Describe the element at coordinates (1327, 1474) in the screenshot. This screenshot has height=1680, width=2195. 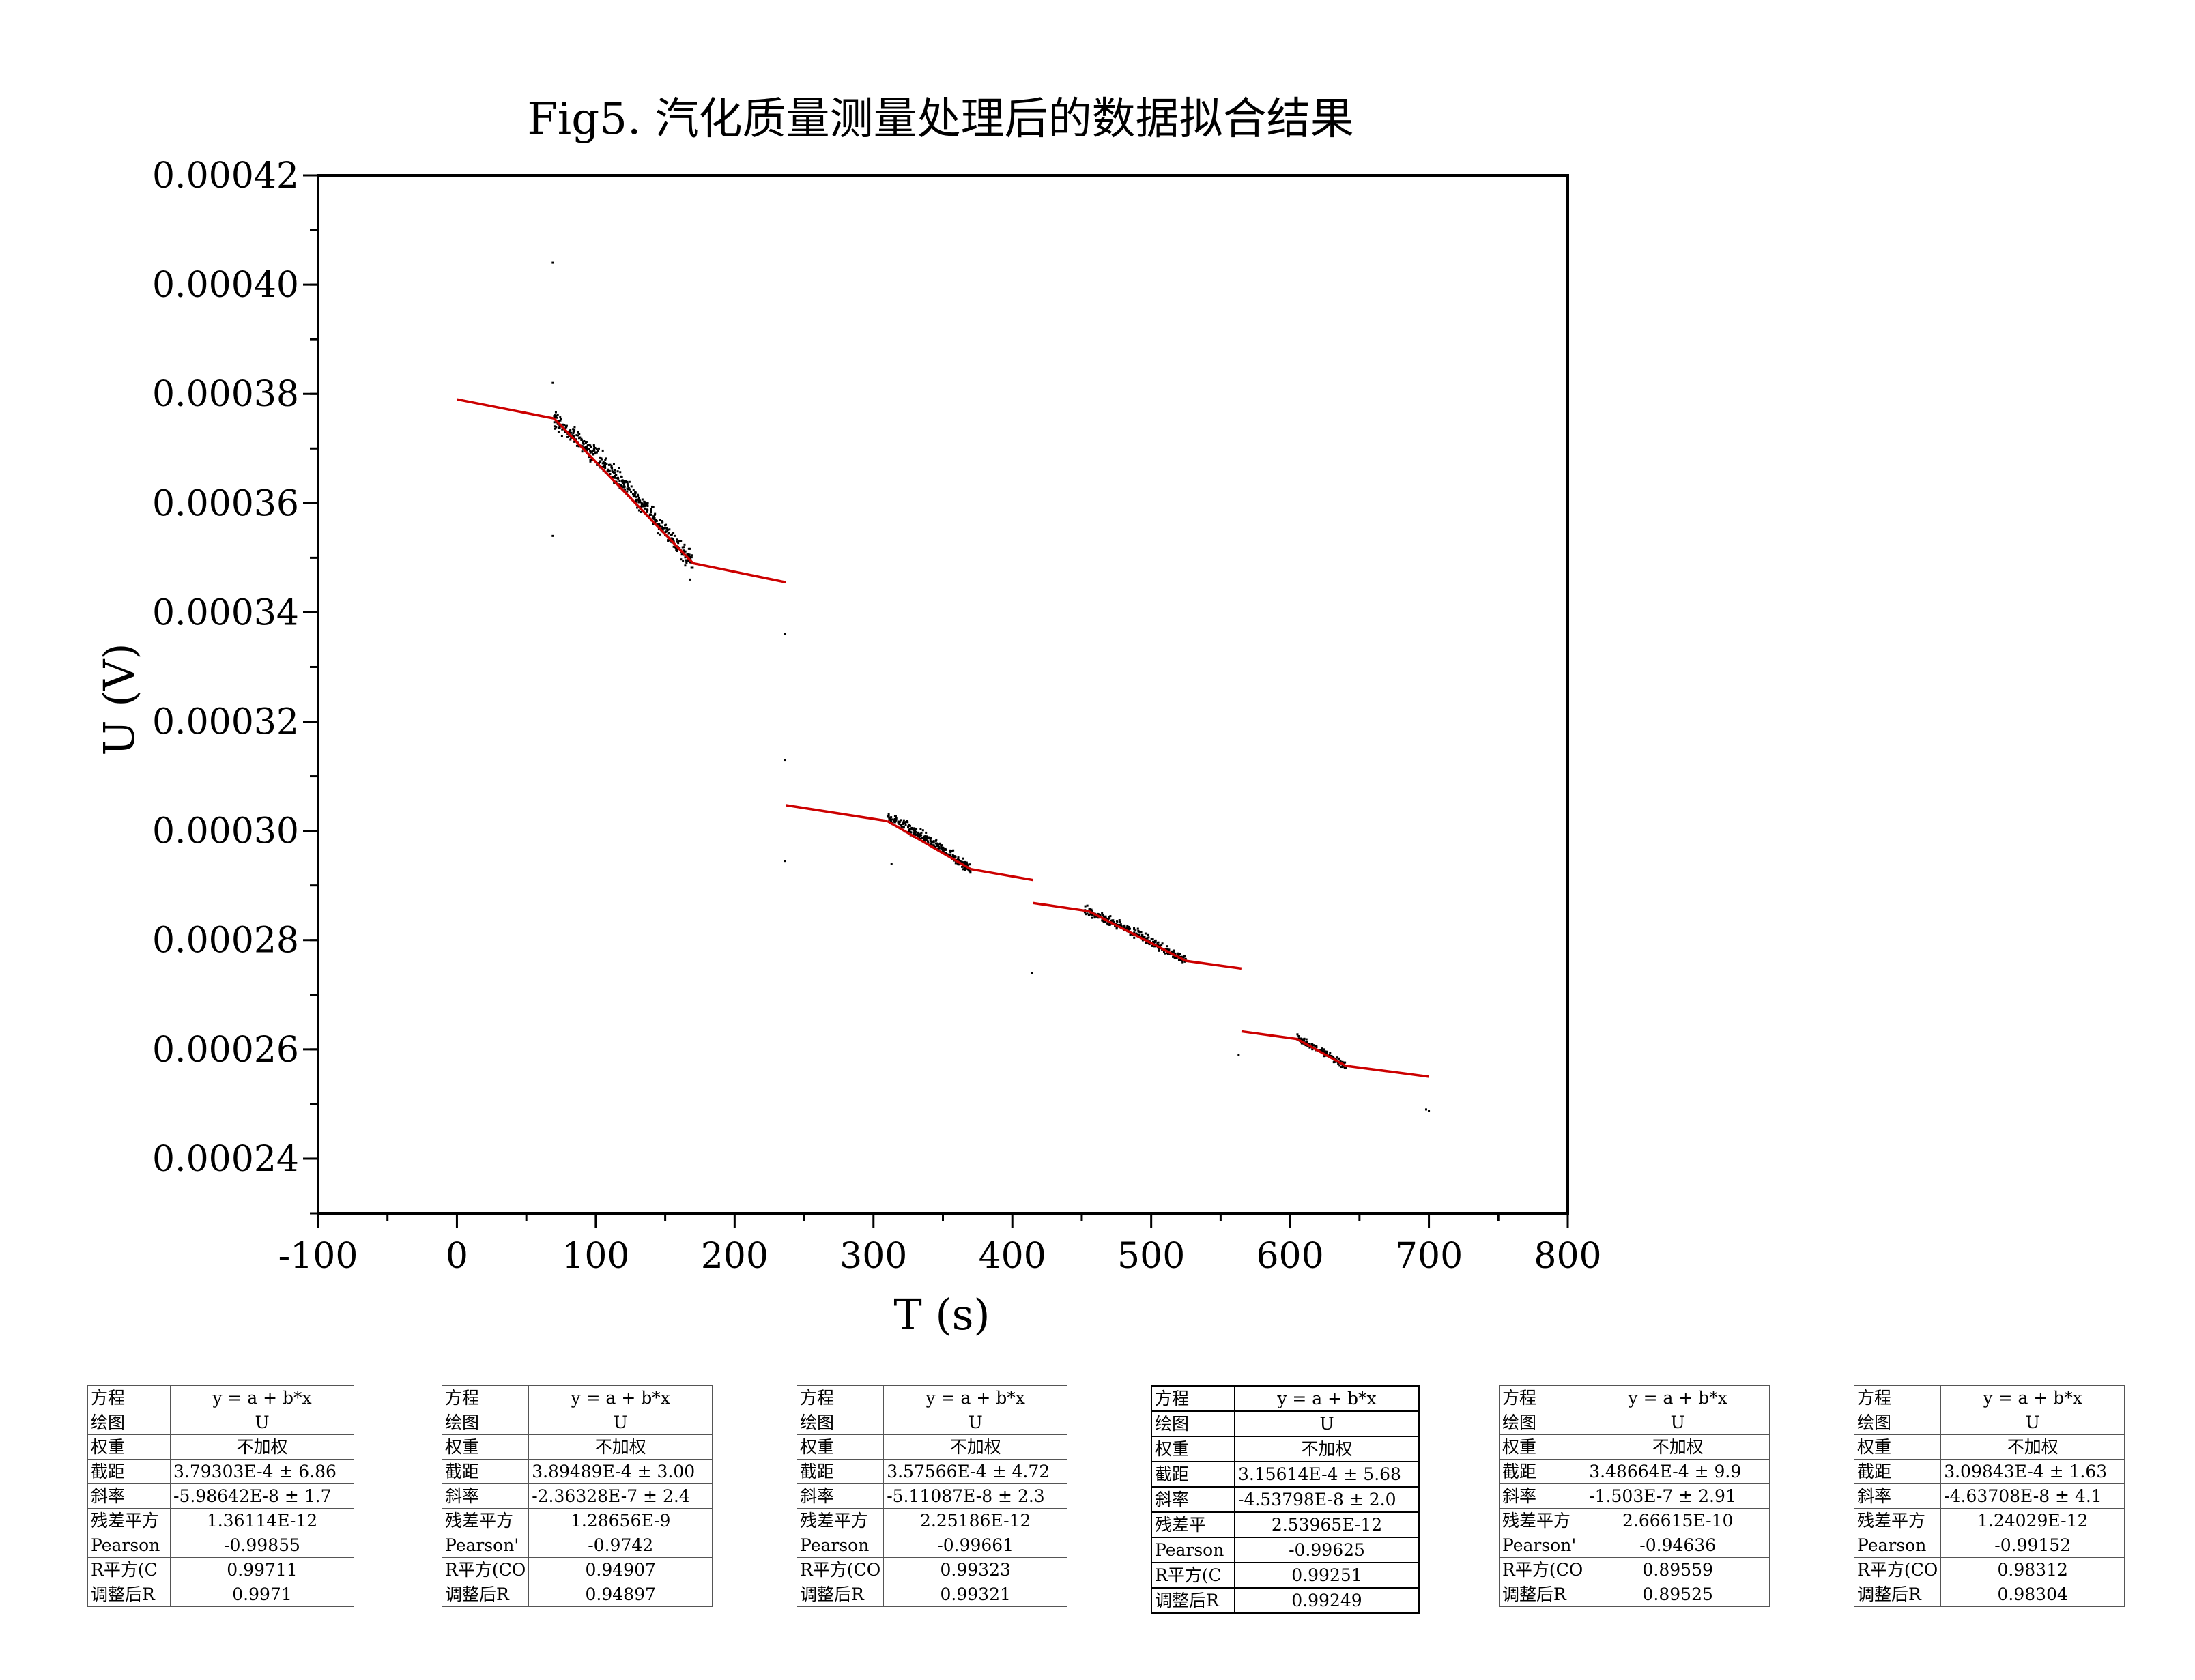
I see `fit-table-value: 3.15614E-4 ± 5.68` at that location.